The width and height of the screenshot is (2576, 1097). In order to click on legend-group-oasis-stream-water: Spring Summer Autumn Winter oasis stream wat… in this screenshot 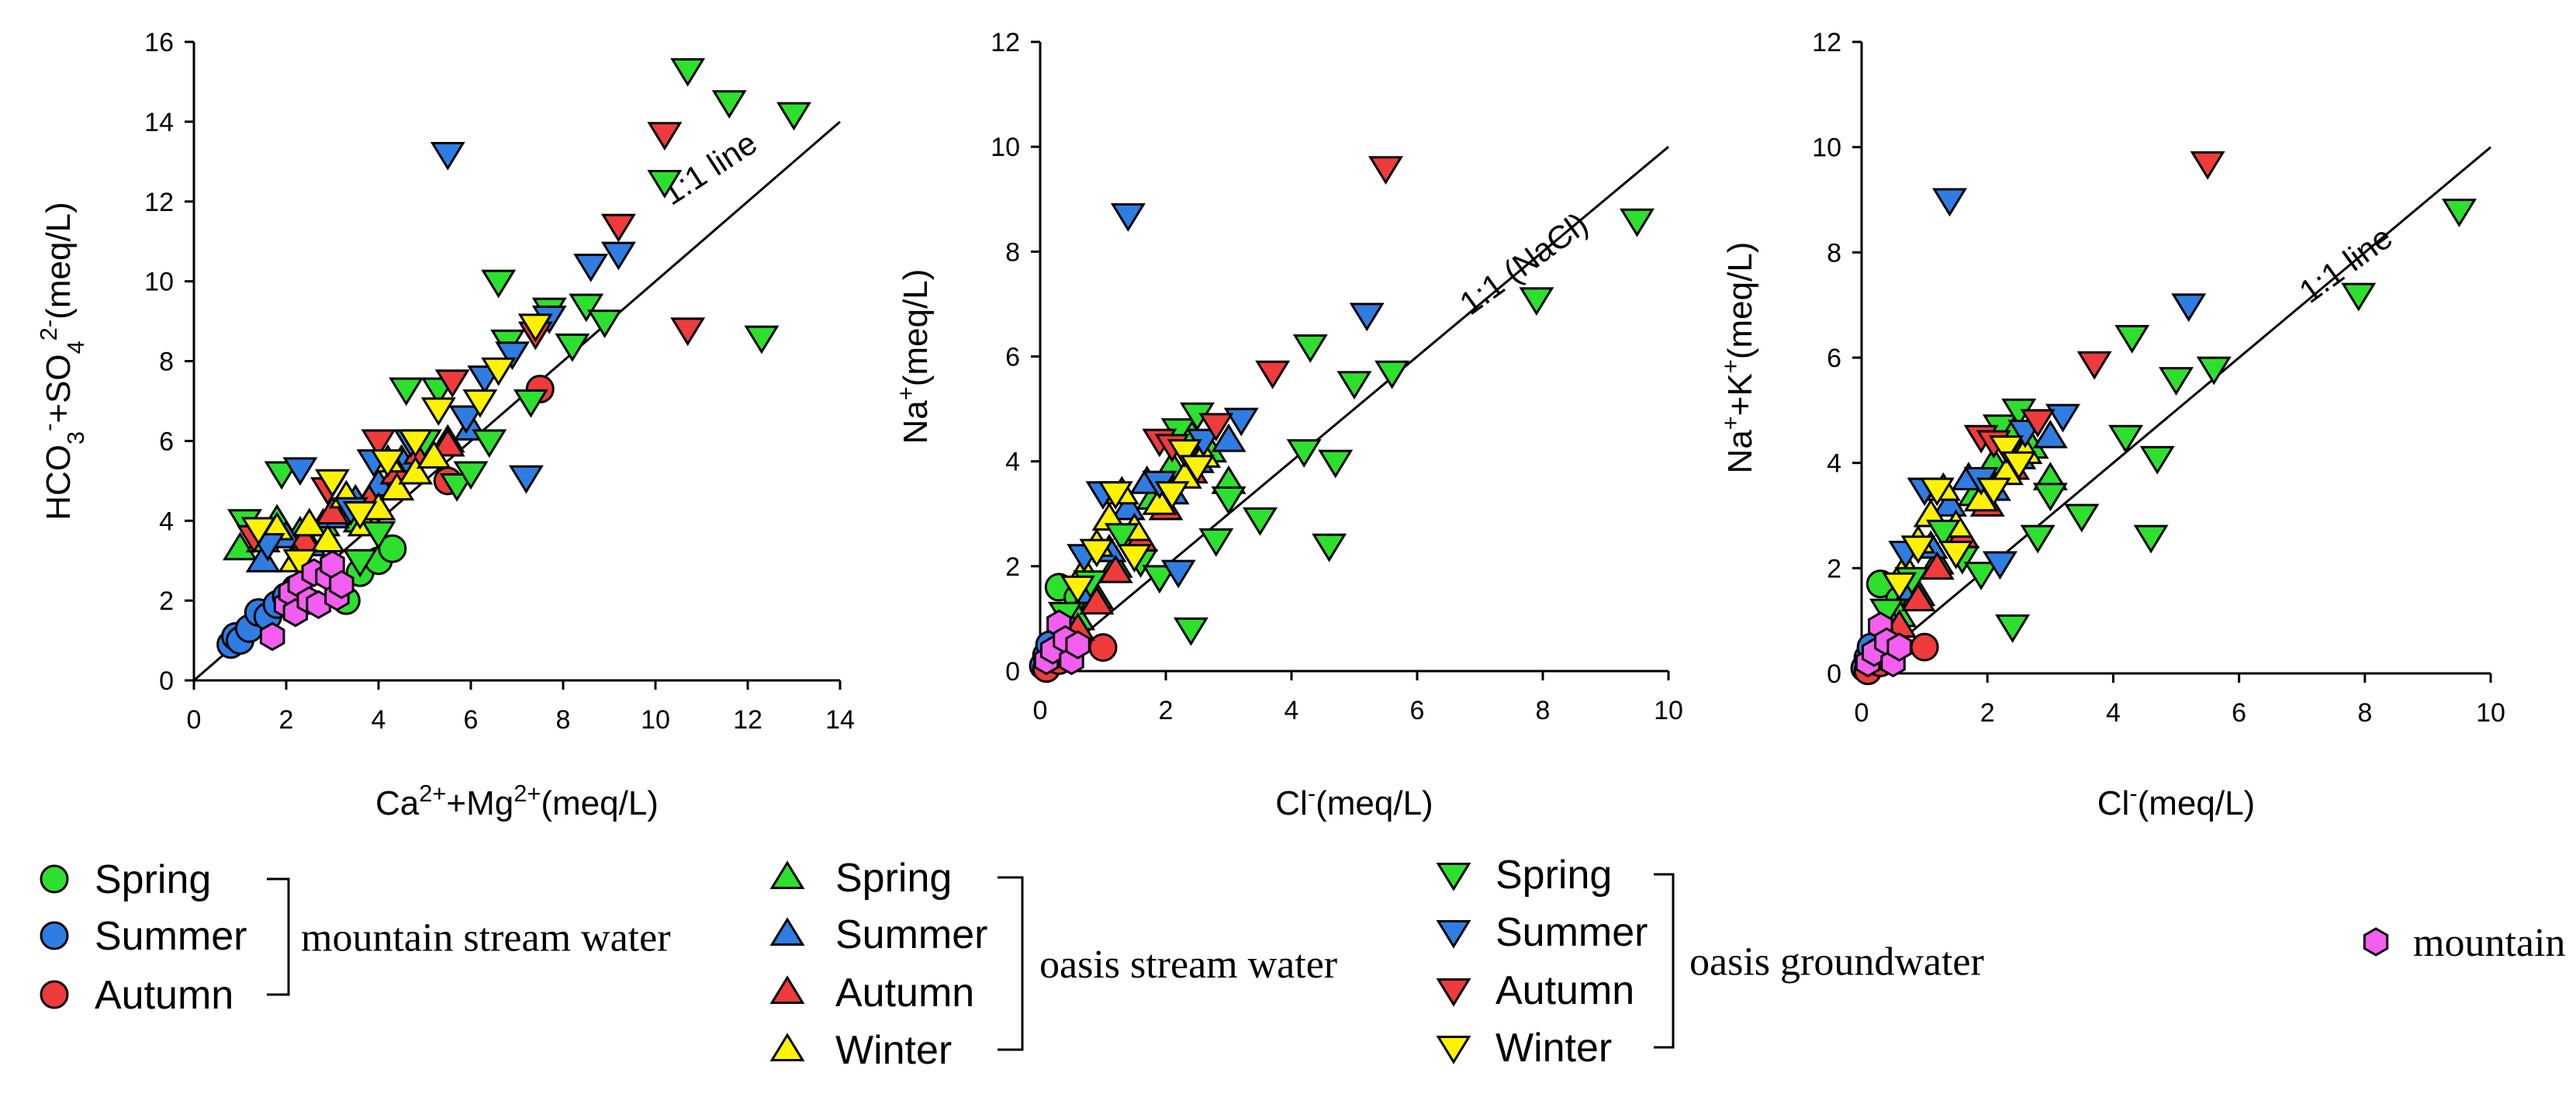, I will do `click(1053, 964)`.